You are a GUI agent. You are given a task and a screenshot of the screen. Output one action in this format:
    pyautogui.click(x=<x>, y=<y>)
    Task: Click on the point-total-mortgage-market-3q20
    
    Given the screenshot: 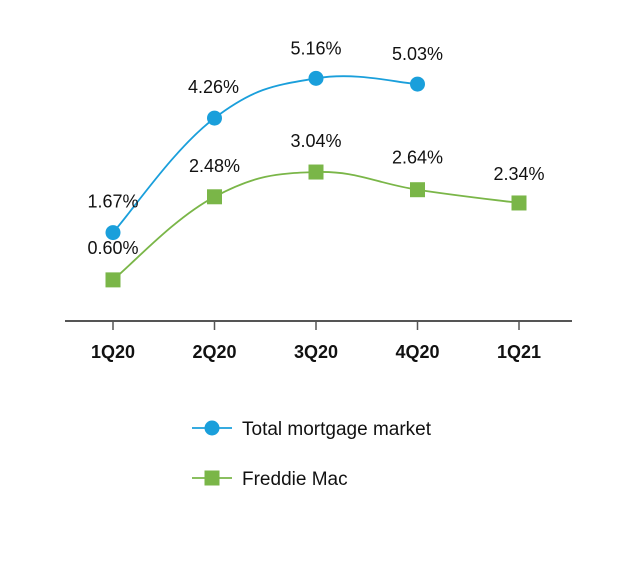 What is the action you would take?
    pyautogui.click(x=316, y=78)
    